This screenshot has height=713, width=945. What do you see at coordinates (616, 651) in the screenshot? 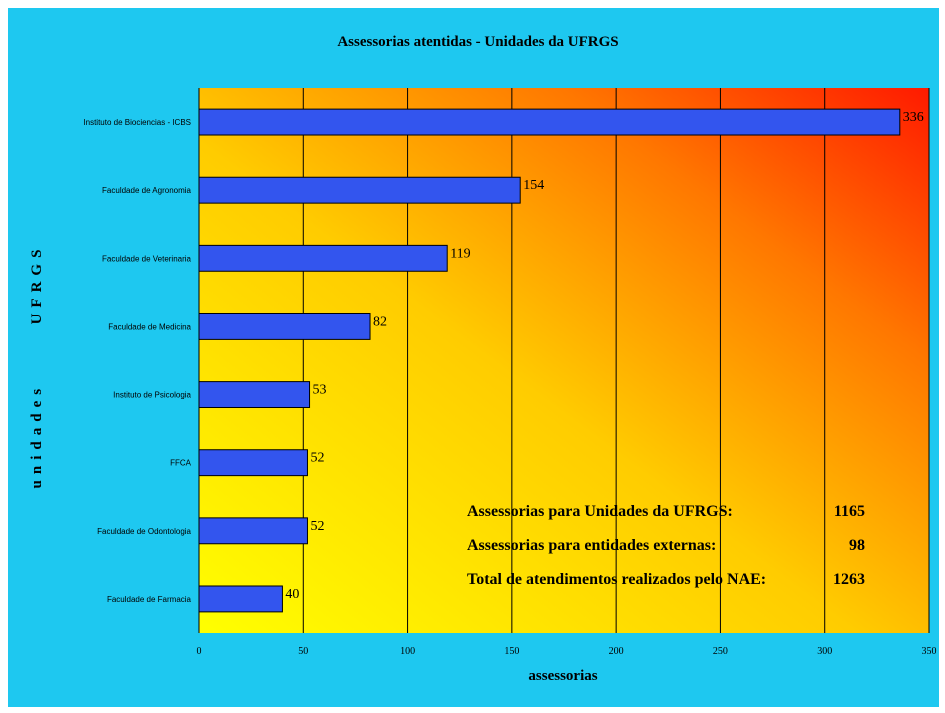
I see `x-tick-label: 200` at bounding box center [616, 651].